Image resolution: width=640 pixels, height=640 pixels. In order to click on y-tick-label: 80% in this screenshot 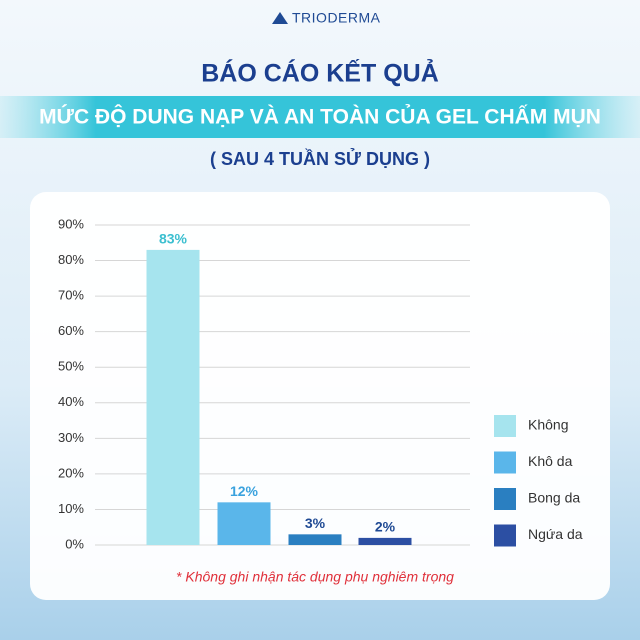, I will do `click(71, 259)`.